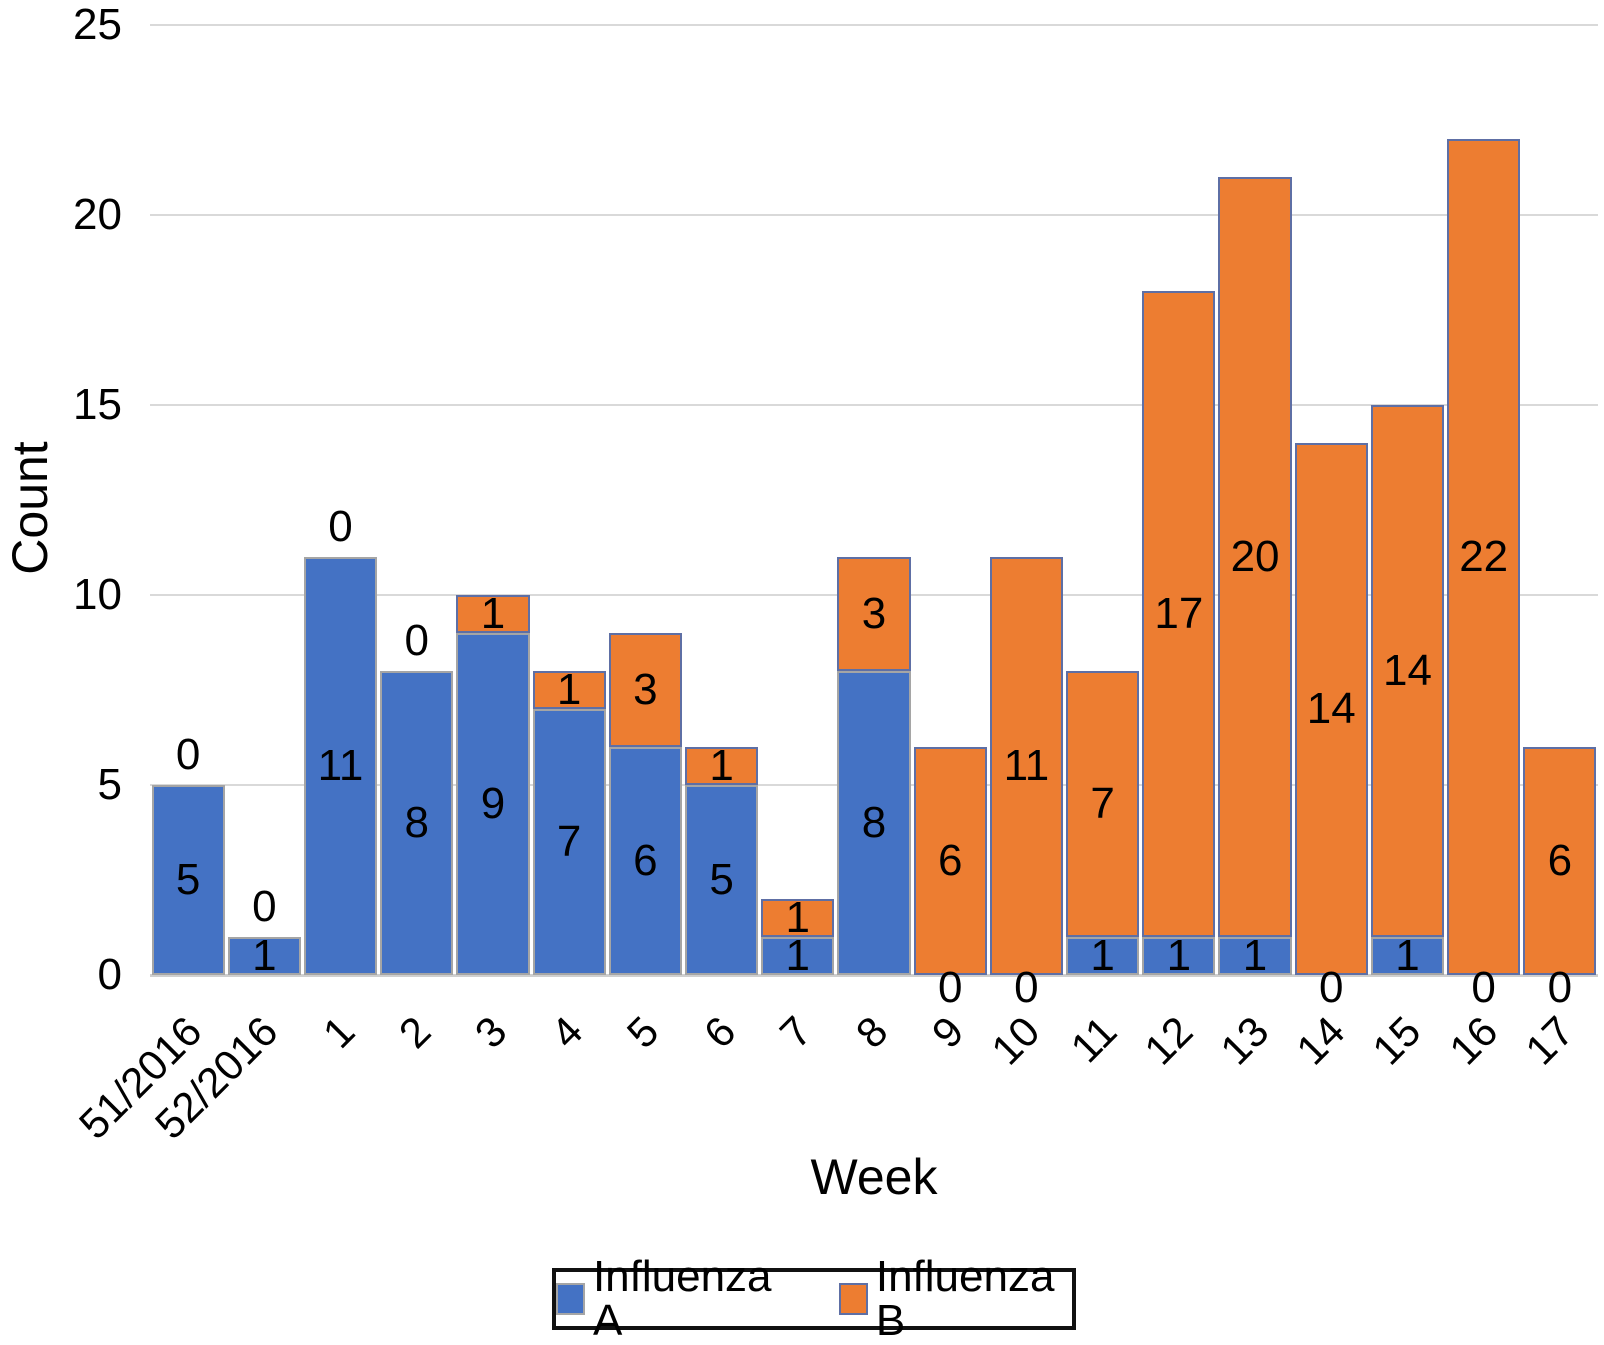 The width and height of the screenshot is (1604, 1345). I want to click on legend-item-influenza-a: Influenza A, so click(671, 1299).